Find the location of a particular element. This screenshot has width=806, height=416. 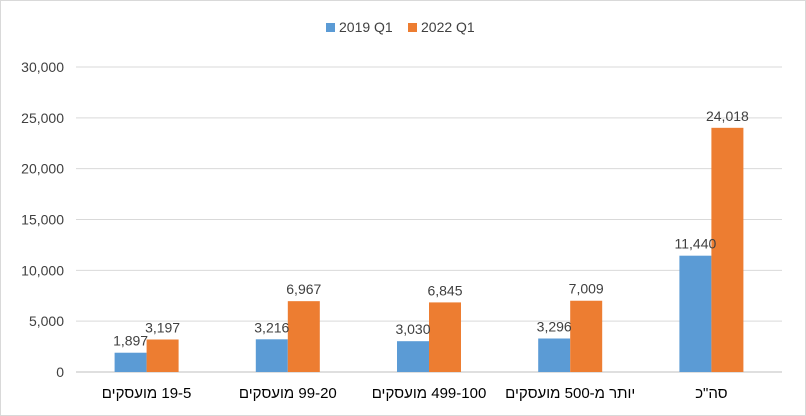

legend: 2019 Q1 2022 Q1 is located at coordinates (400, 27).